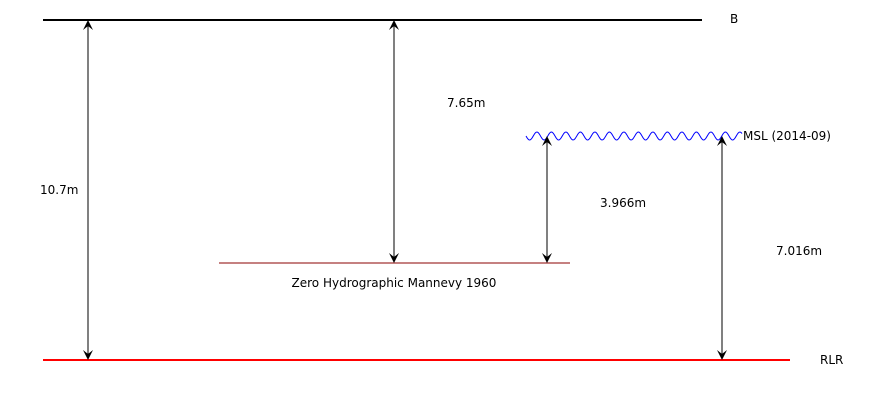  What do you see at coordinates (799, 251) in the screenshot?
I see `label-rlr-to-msl: 7.016m` at bounding box center [799, 251].